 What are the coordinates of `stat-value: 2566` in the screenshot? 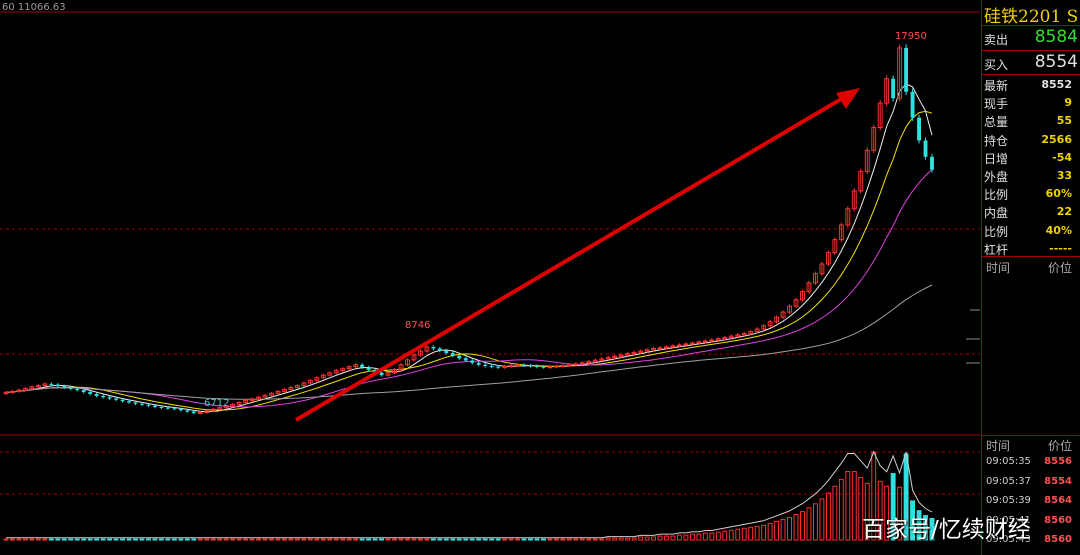 It's located at (1056, 139).